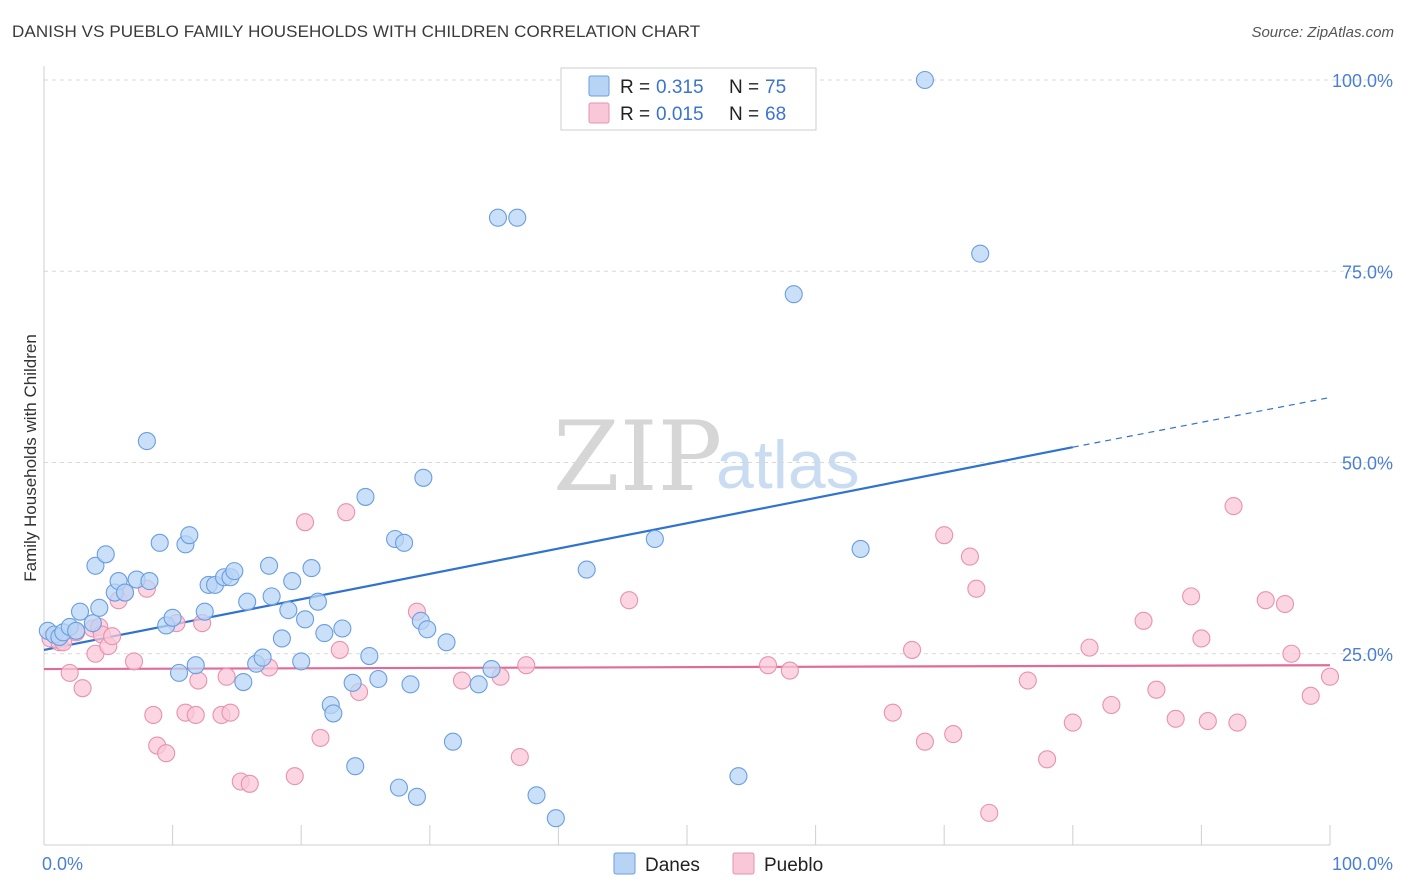 This screenshot has height=892, width=1406. I want to click on x-tick-label-1: 100.0%, so click(1362, 864).